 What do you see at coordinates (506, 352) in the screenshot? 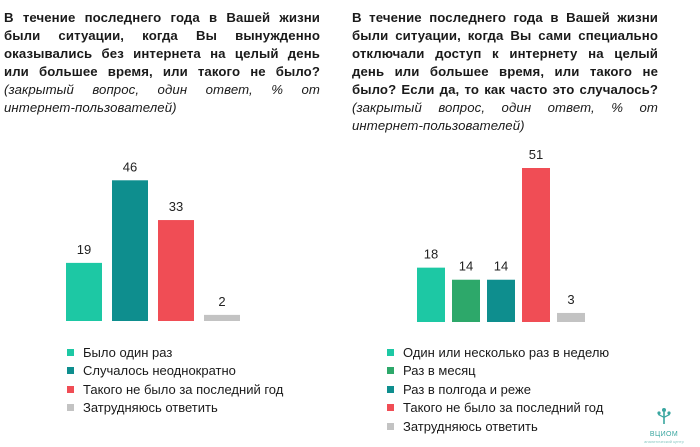
I see `legend-label: Один или несколько раз в неделю` at bounding box center [506, 352].